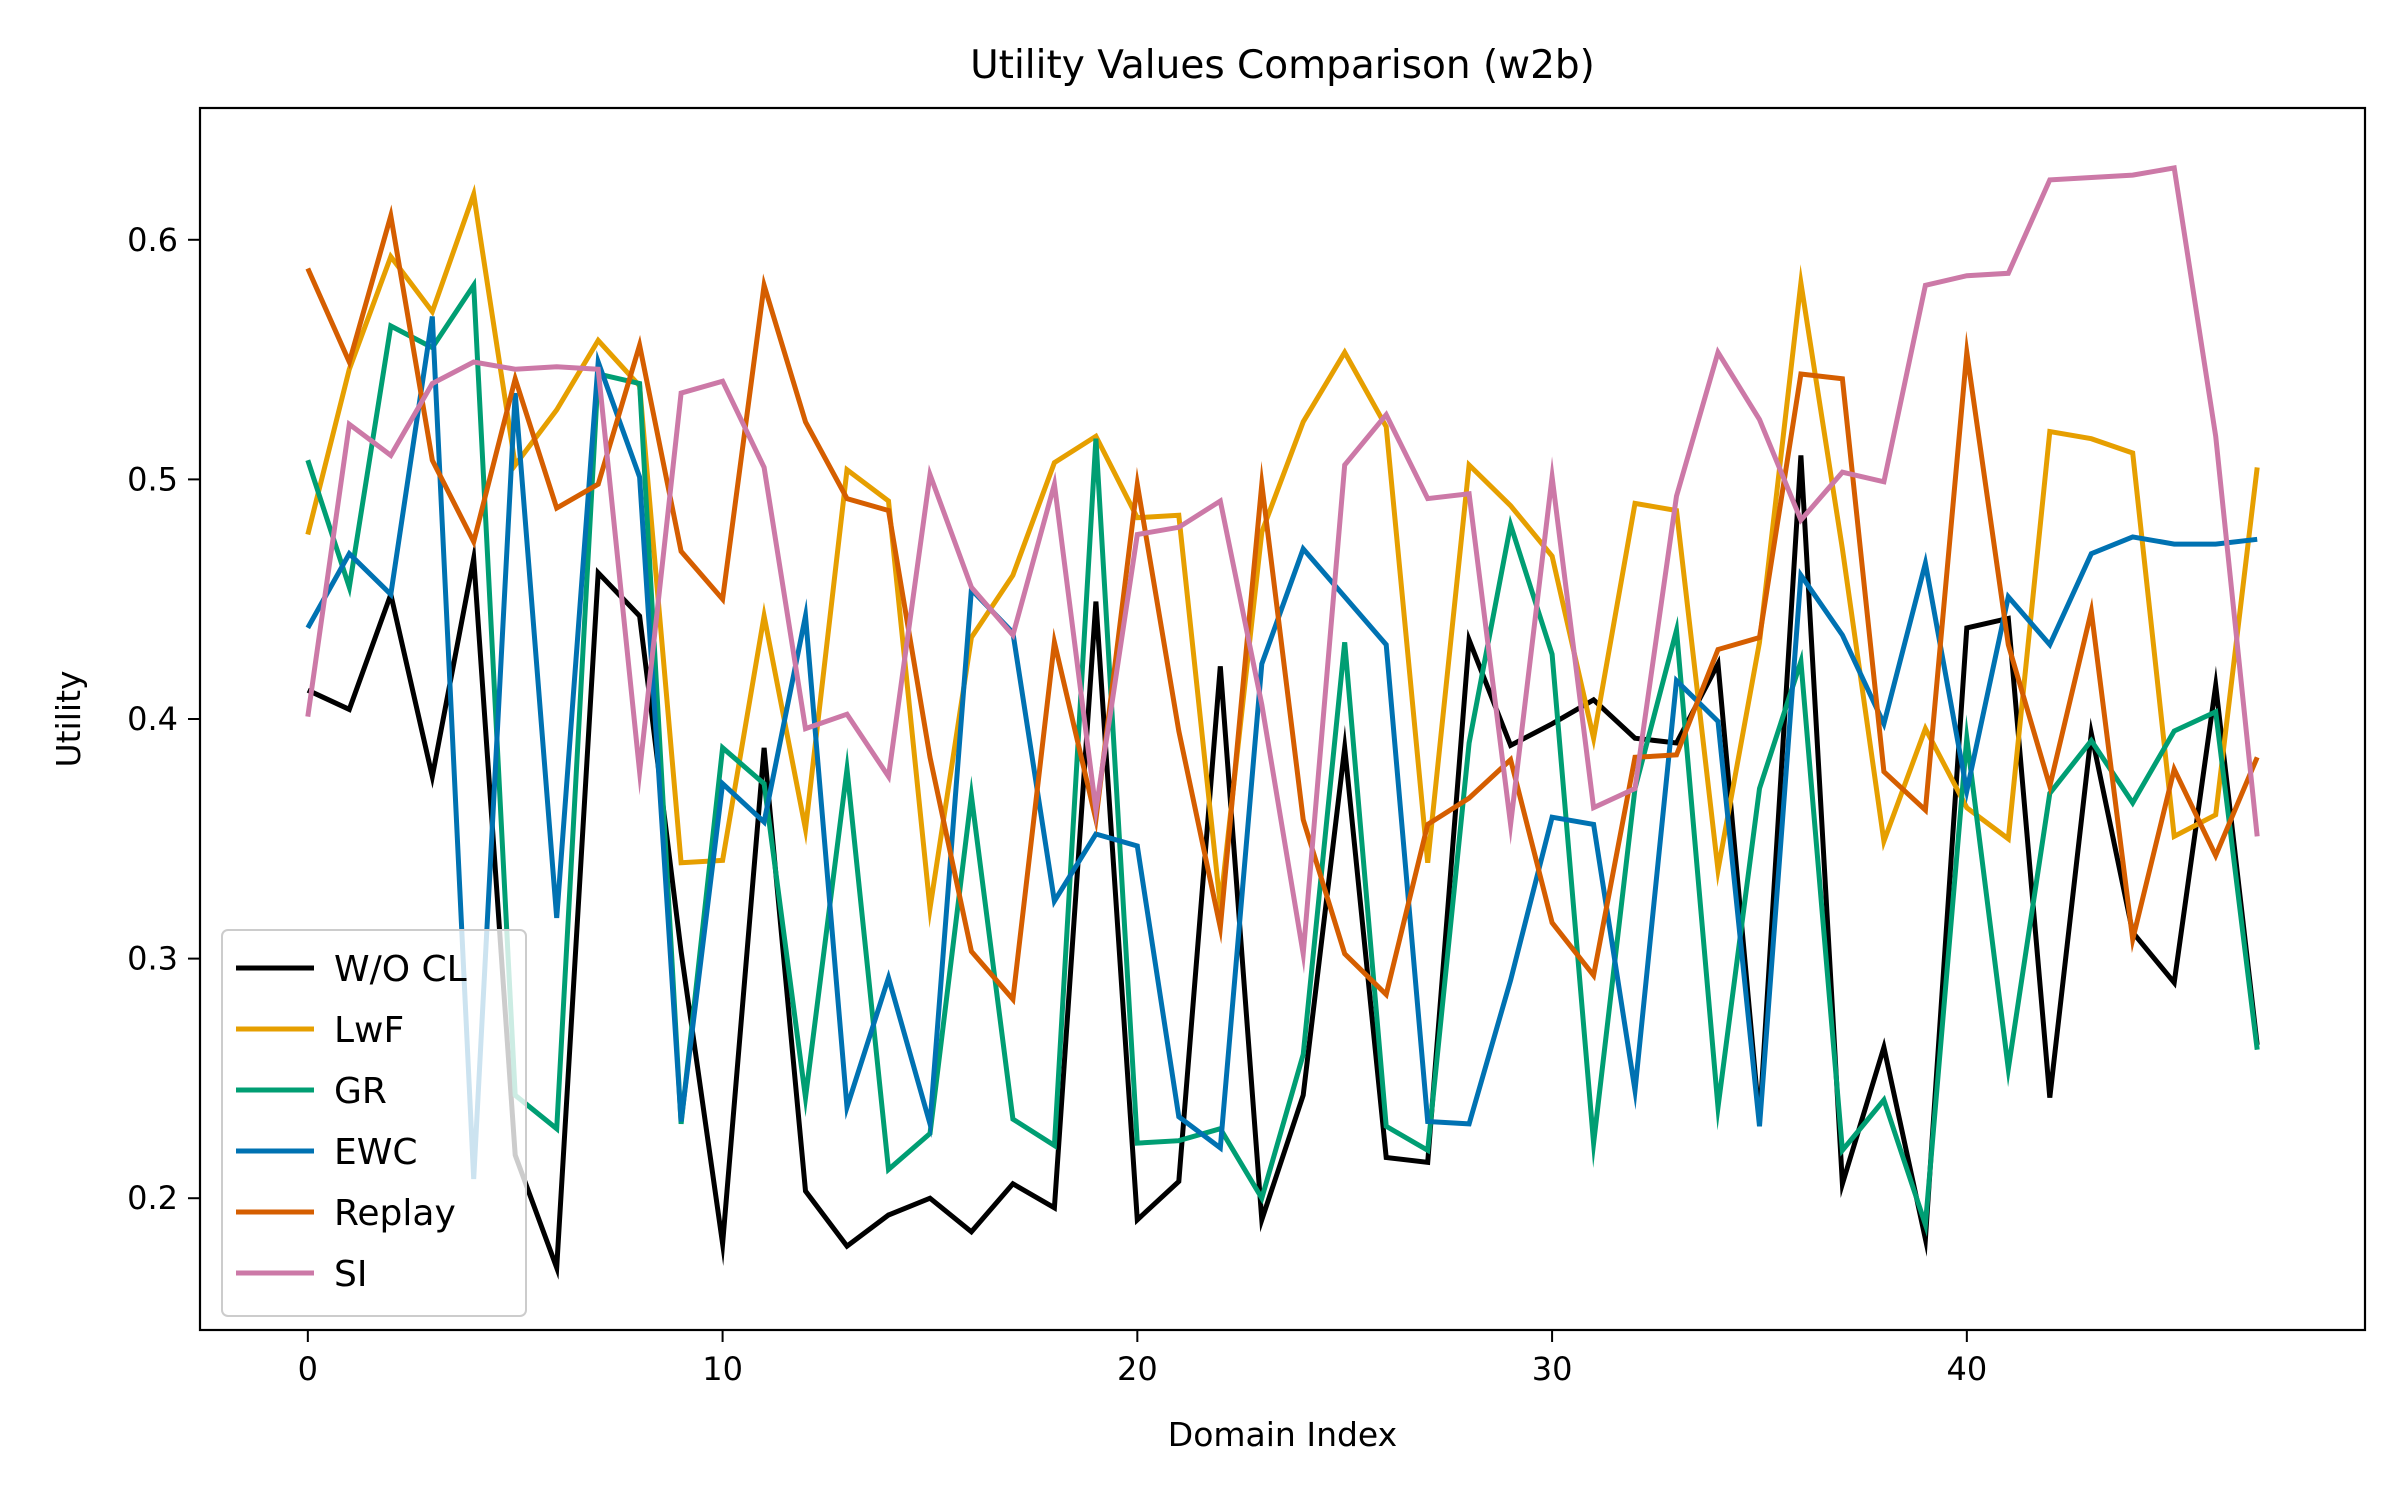 The height and width of the screenshot is (1500, 2400). What do you see at coordinates (1966, 1369) in the screenshot?
I see `x-tick-label: 40` at bounding box center [1966, 1369].